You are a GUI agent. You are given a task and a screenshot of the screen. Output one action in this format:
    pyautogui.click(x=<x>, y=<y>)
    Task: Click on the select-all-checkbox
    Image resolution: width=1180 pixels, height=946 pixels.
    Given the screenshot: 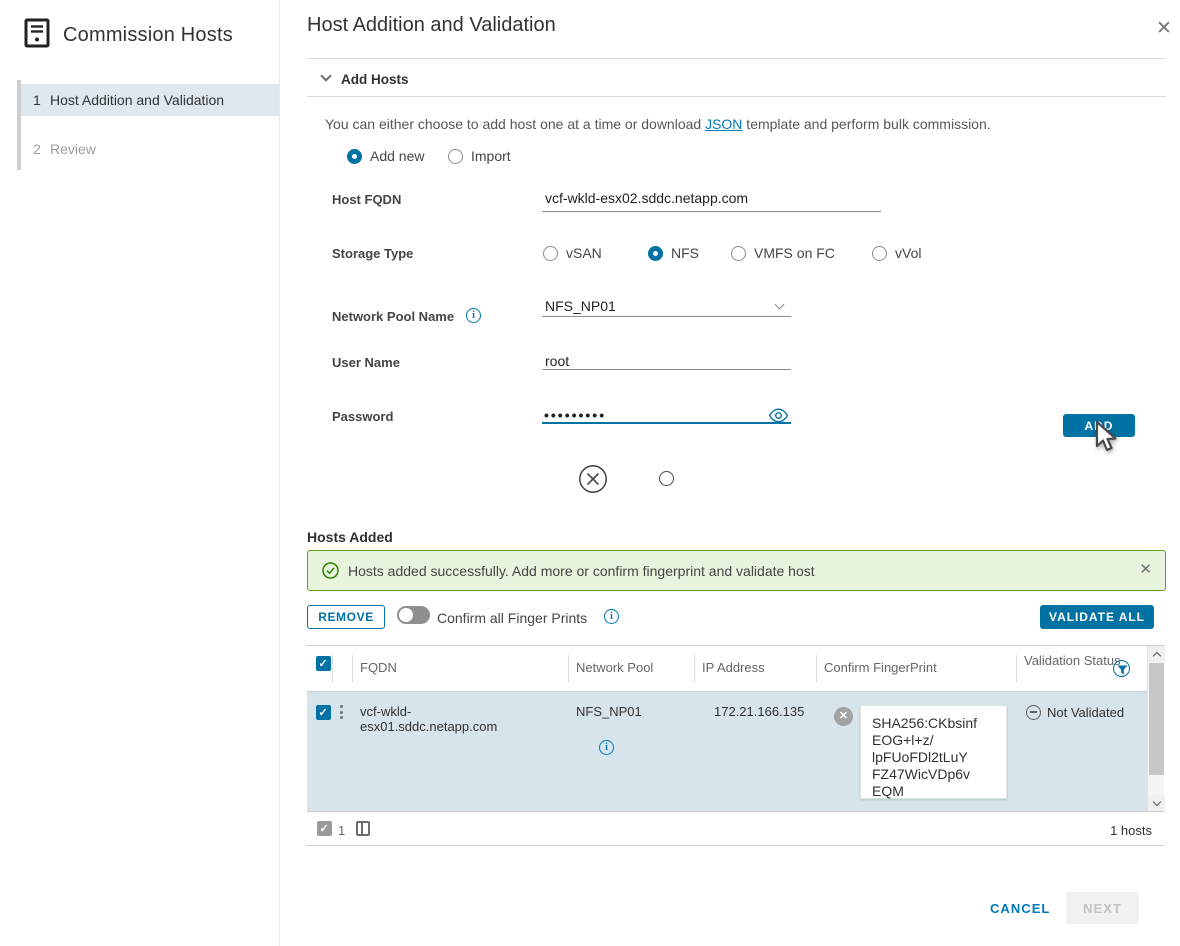 What is the action you would take?
    pyautogui.click(x=323, y=663)
    